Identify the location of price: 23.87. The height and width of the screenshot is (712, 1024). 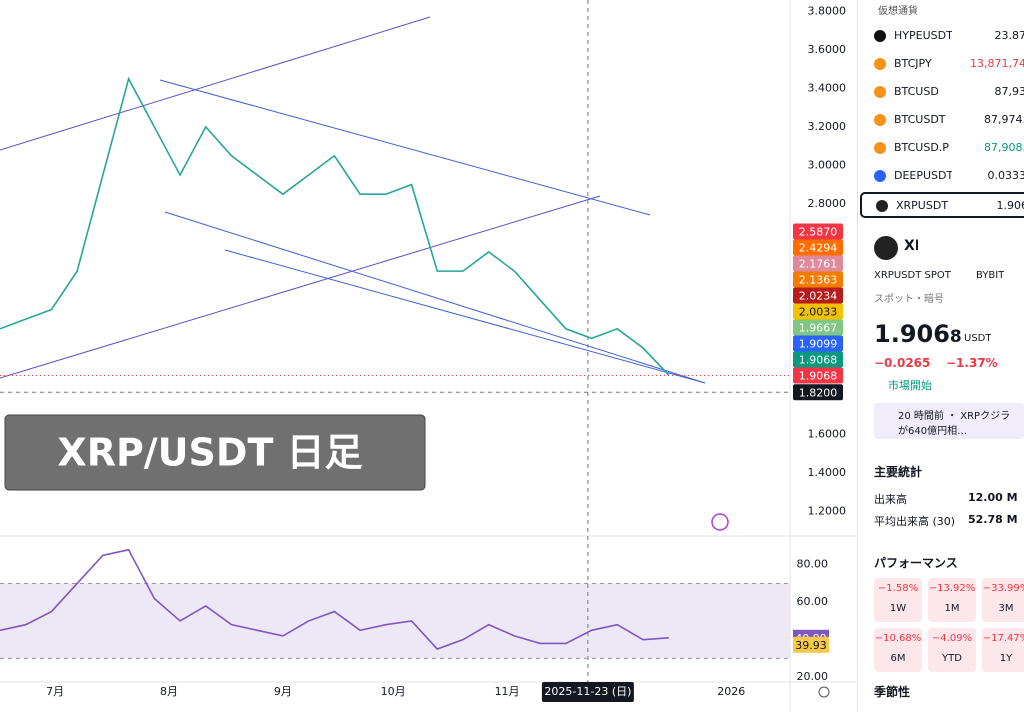
(1009, 35).